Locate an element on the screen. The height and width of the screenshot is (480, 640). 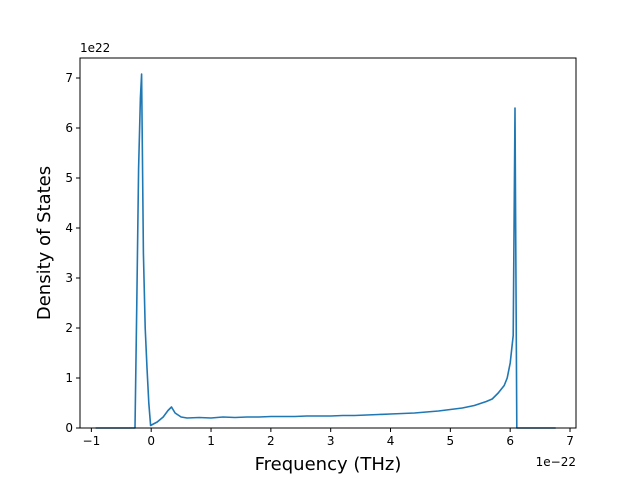
y-tick-label: 7 is located at coordinates (69, 78).